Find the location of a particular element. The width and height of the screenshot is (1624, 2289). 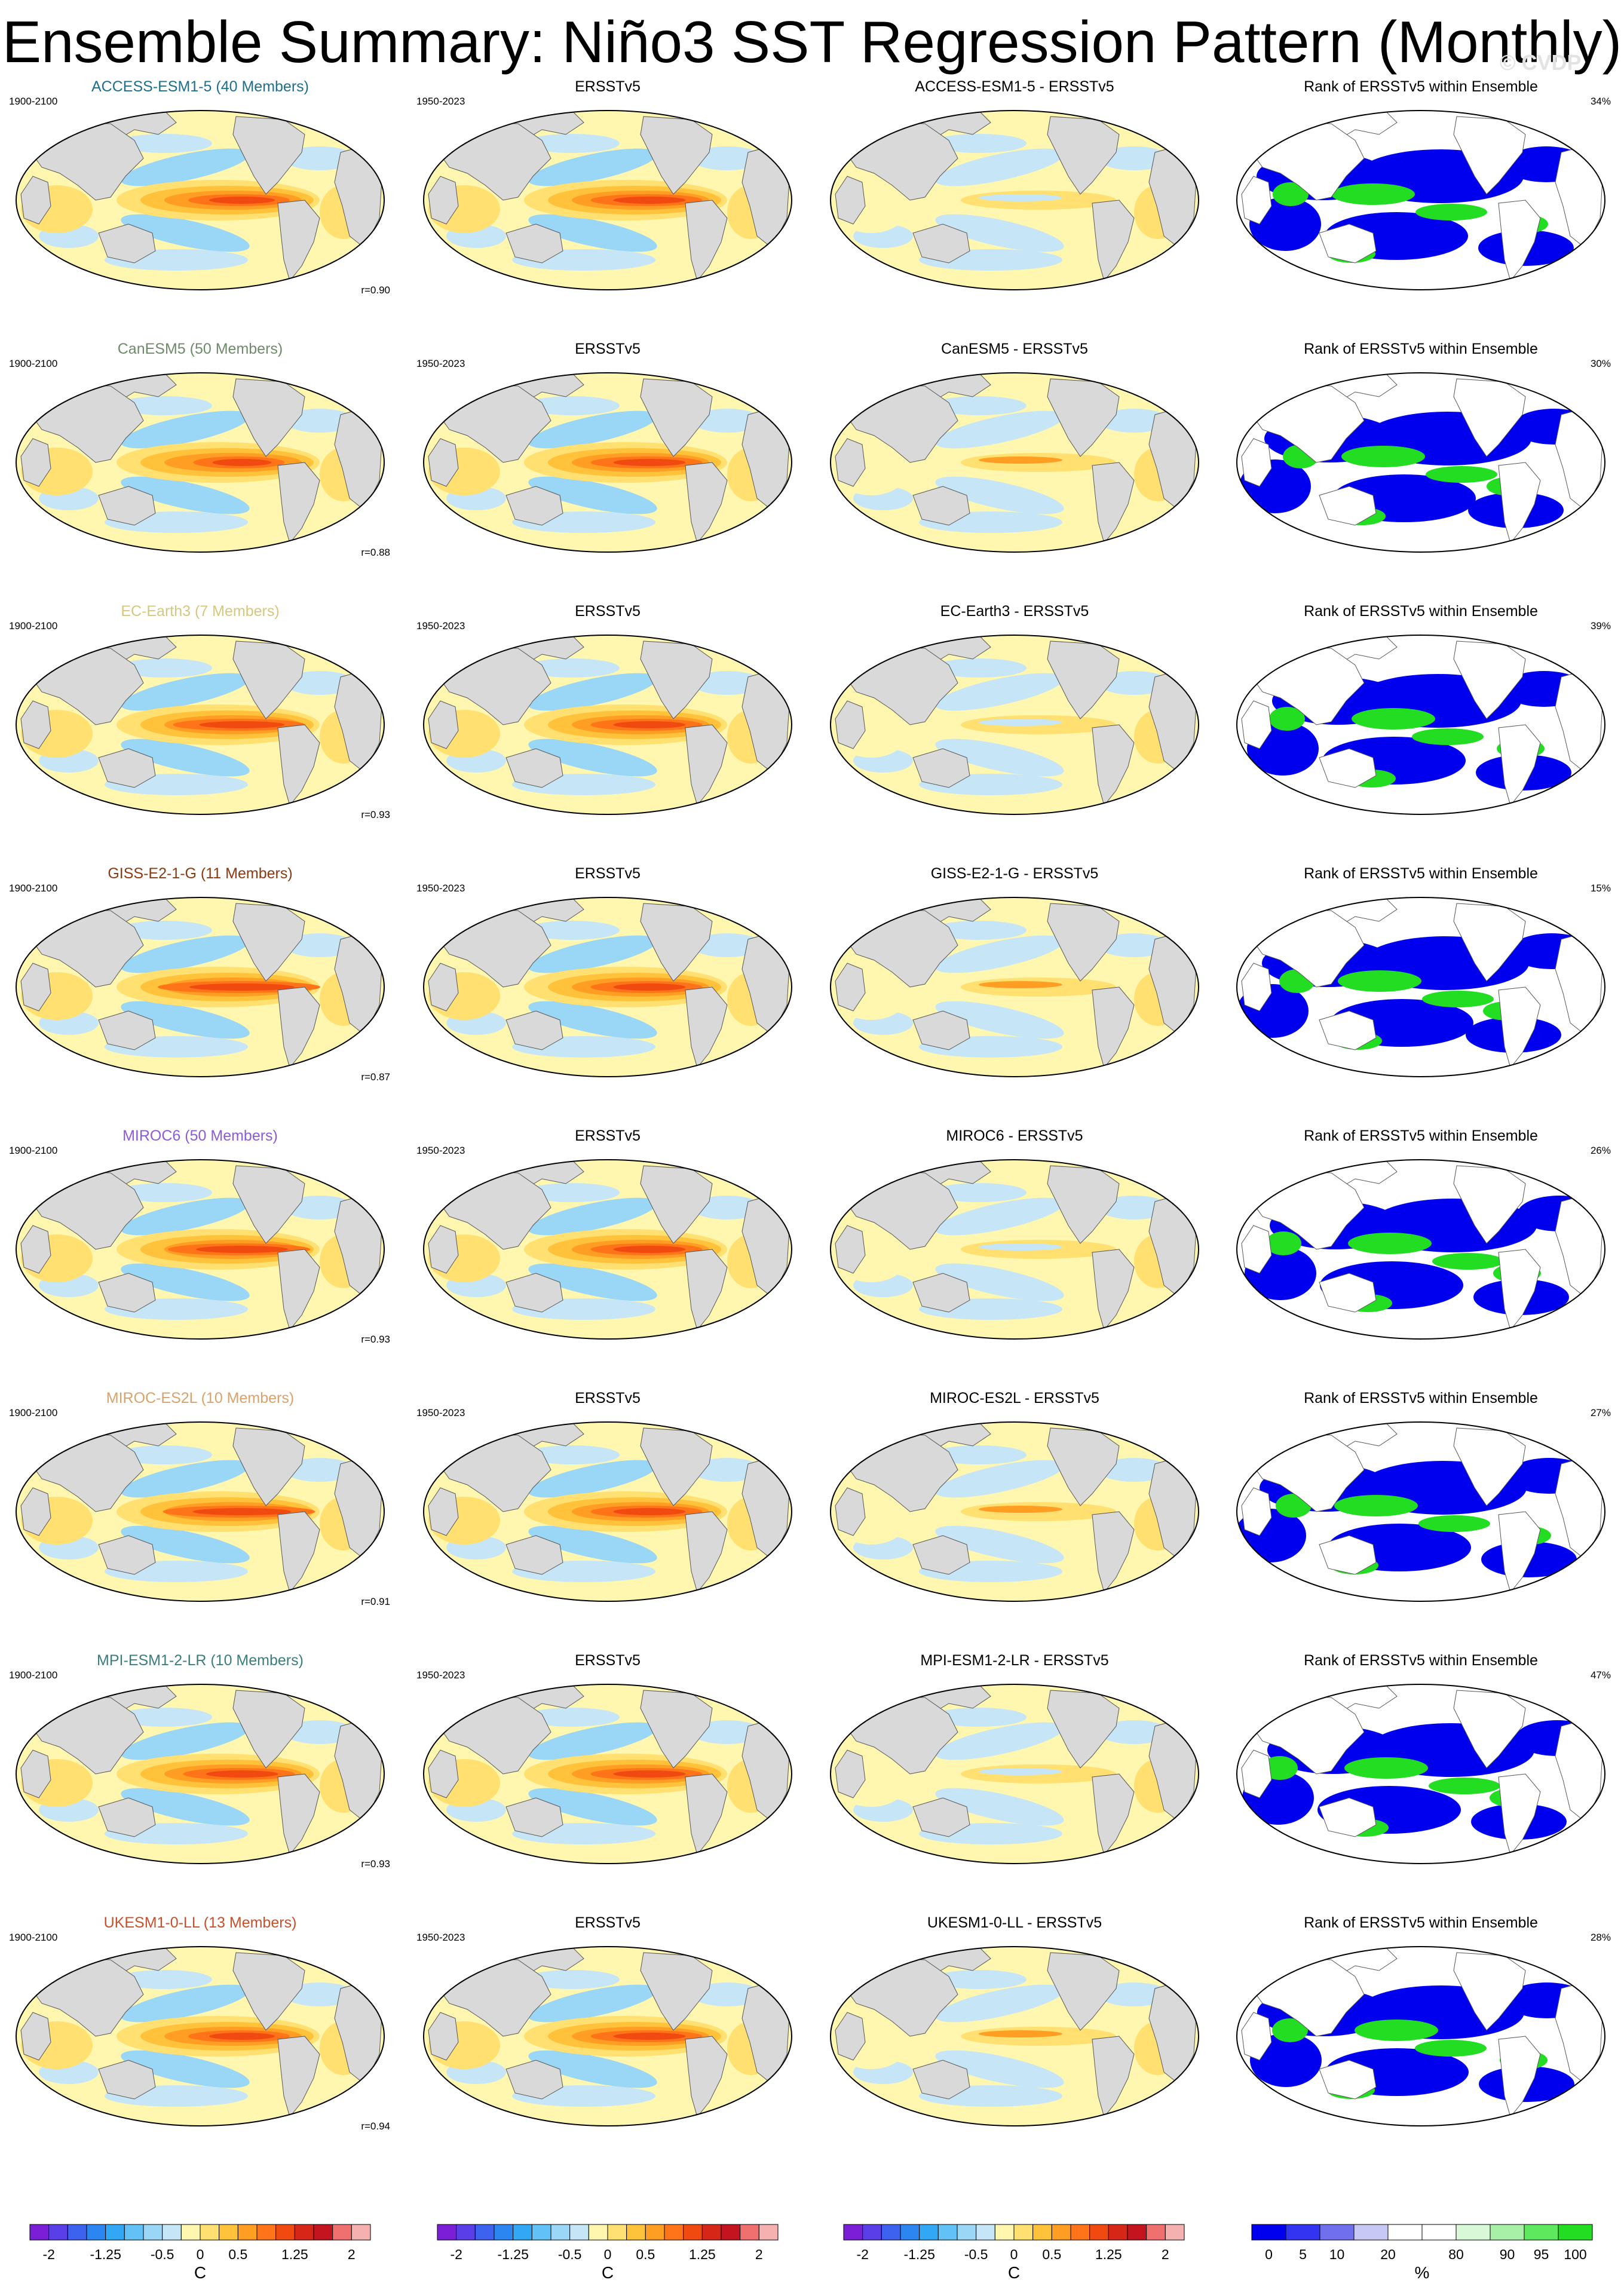

panel-title: MPI-ESM1-2-LR - ERSSTv5 is located at coordinates (1014, 1661).